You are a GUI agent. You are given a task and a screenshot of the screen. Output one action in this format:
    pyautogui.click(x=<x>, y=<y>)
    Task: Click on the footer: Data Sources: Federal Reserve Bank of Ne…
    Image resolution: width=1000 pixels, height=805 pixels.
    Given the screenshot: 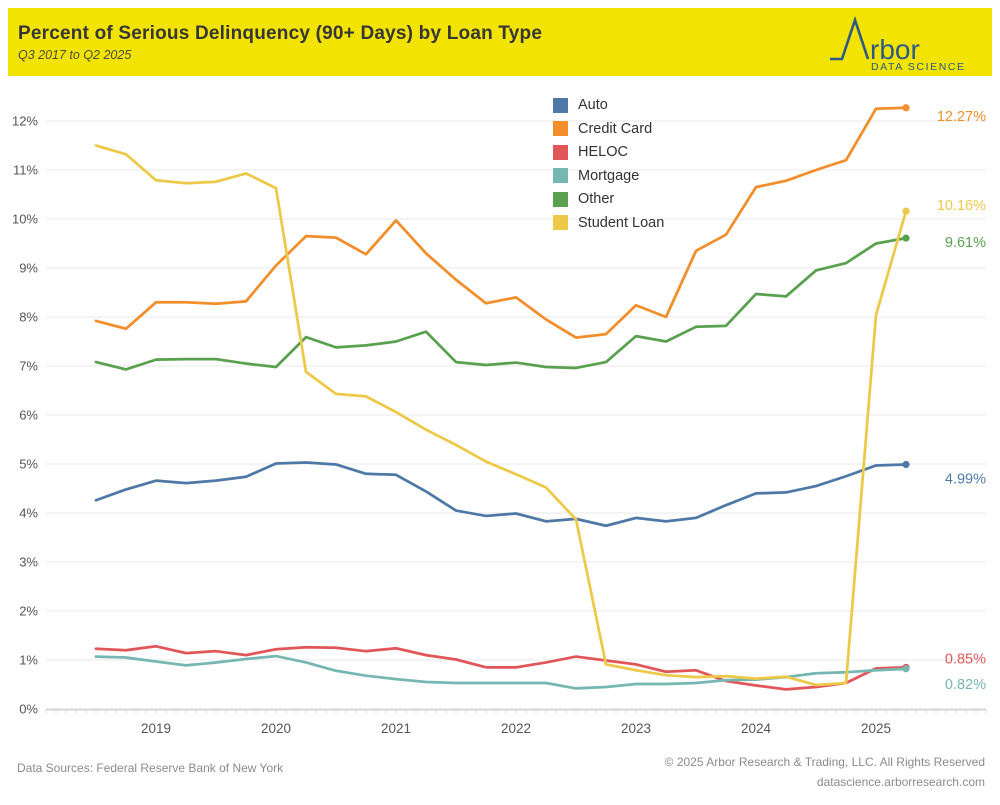 What is the action you would take?
    pyautogui.click(x=500, y=772)
    